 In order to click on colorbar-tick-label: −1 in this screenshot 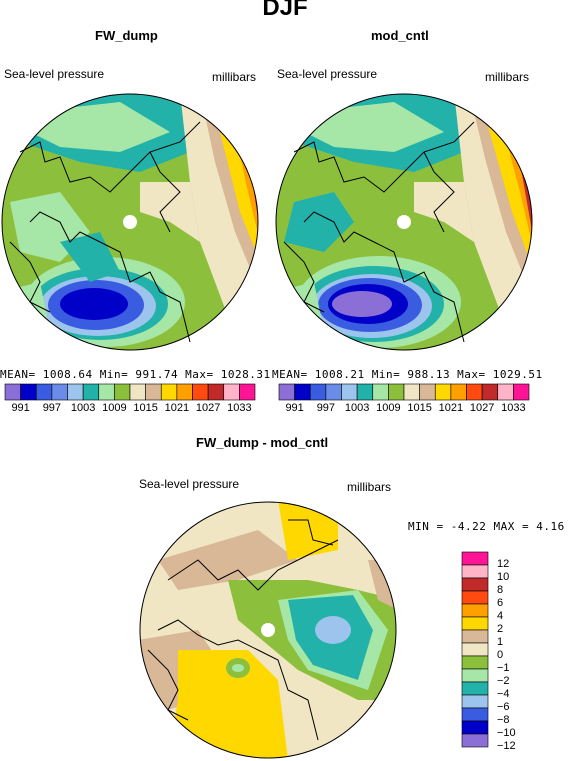, I will do `click(503, 668)`.